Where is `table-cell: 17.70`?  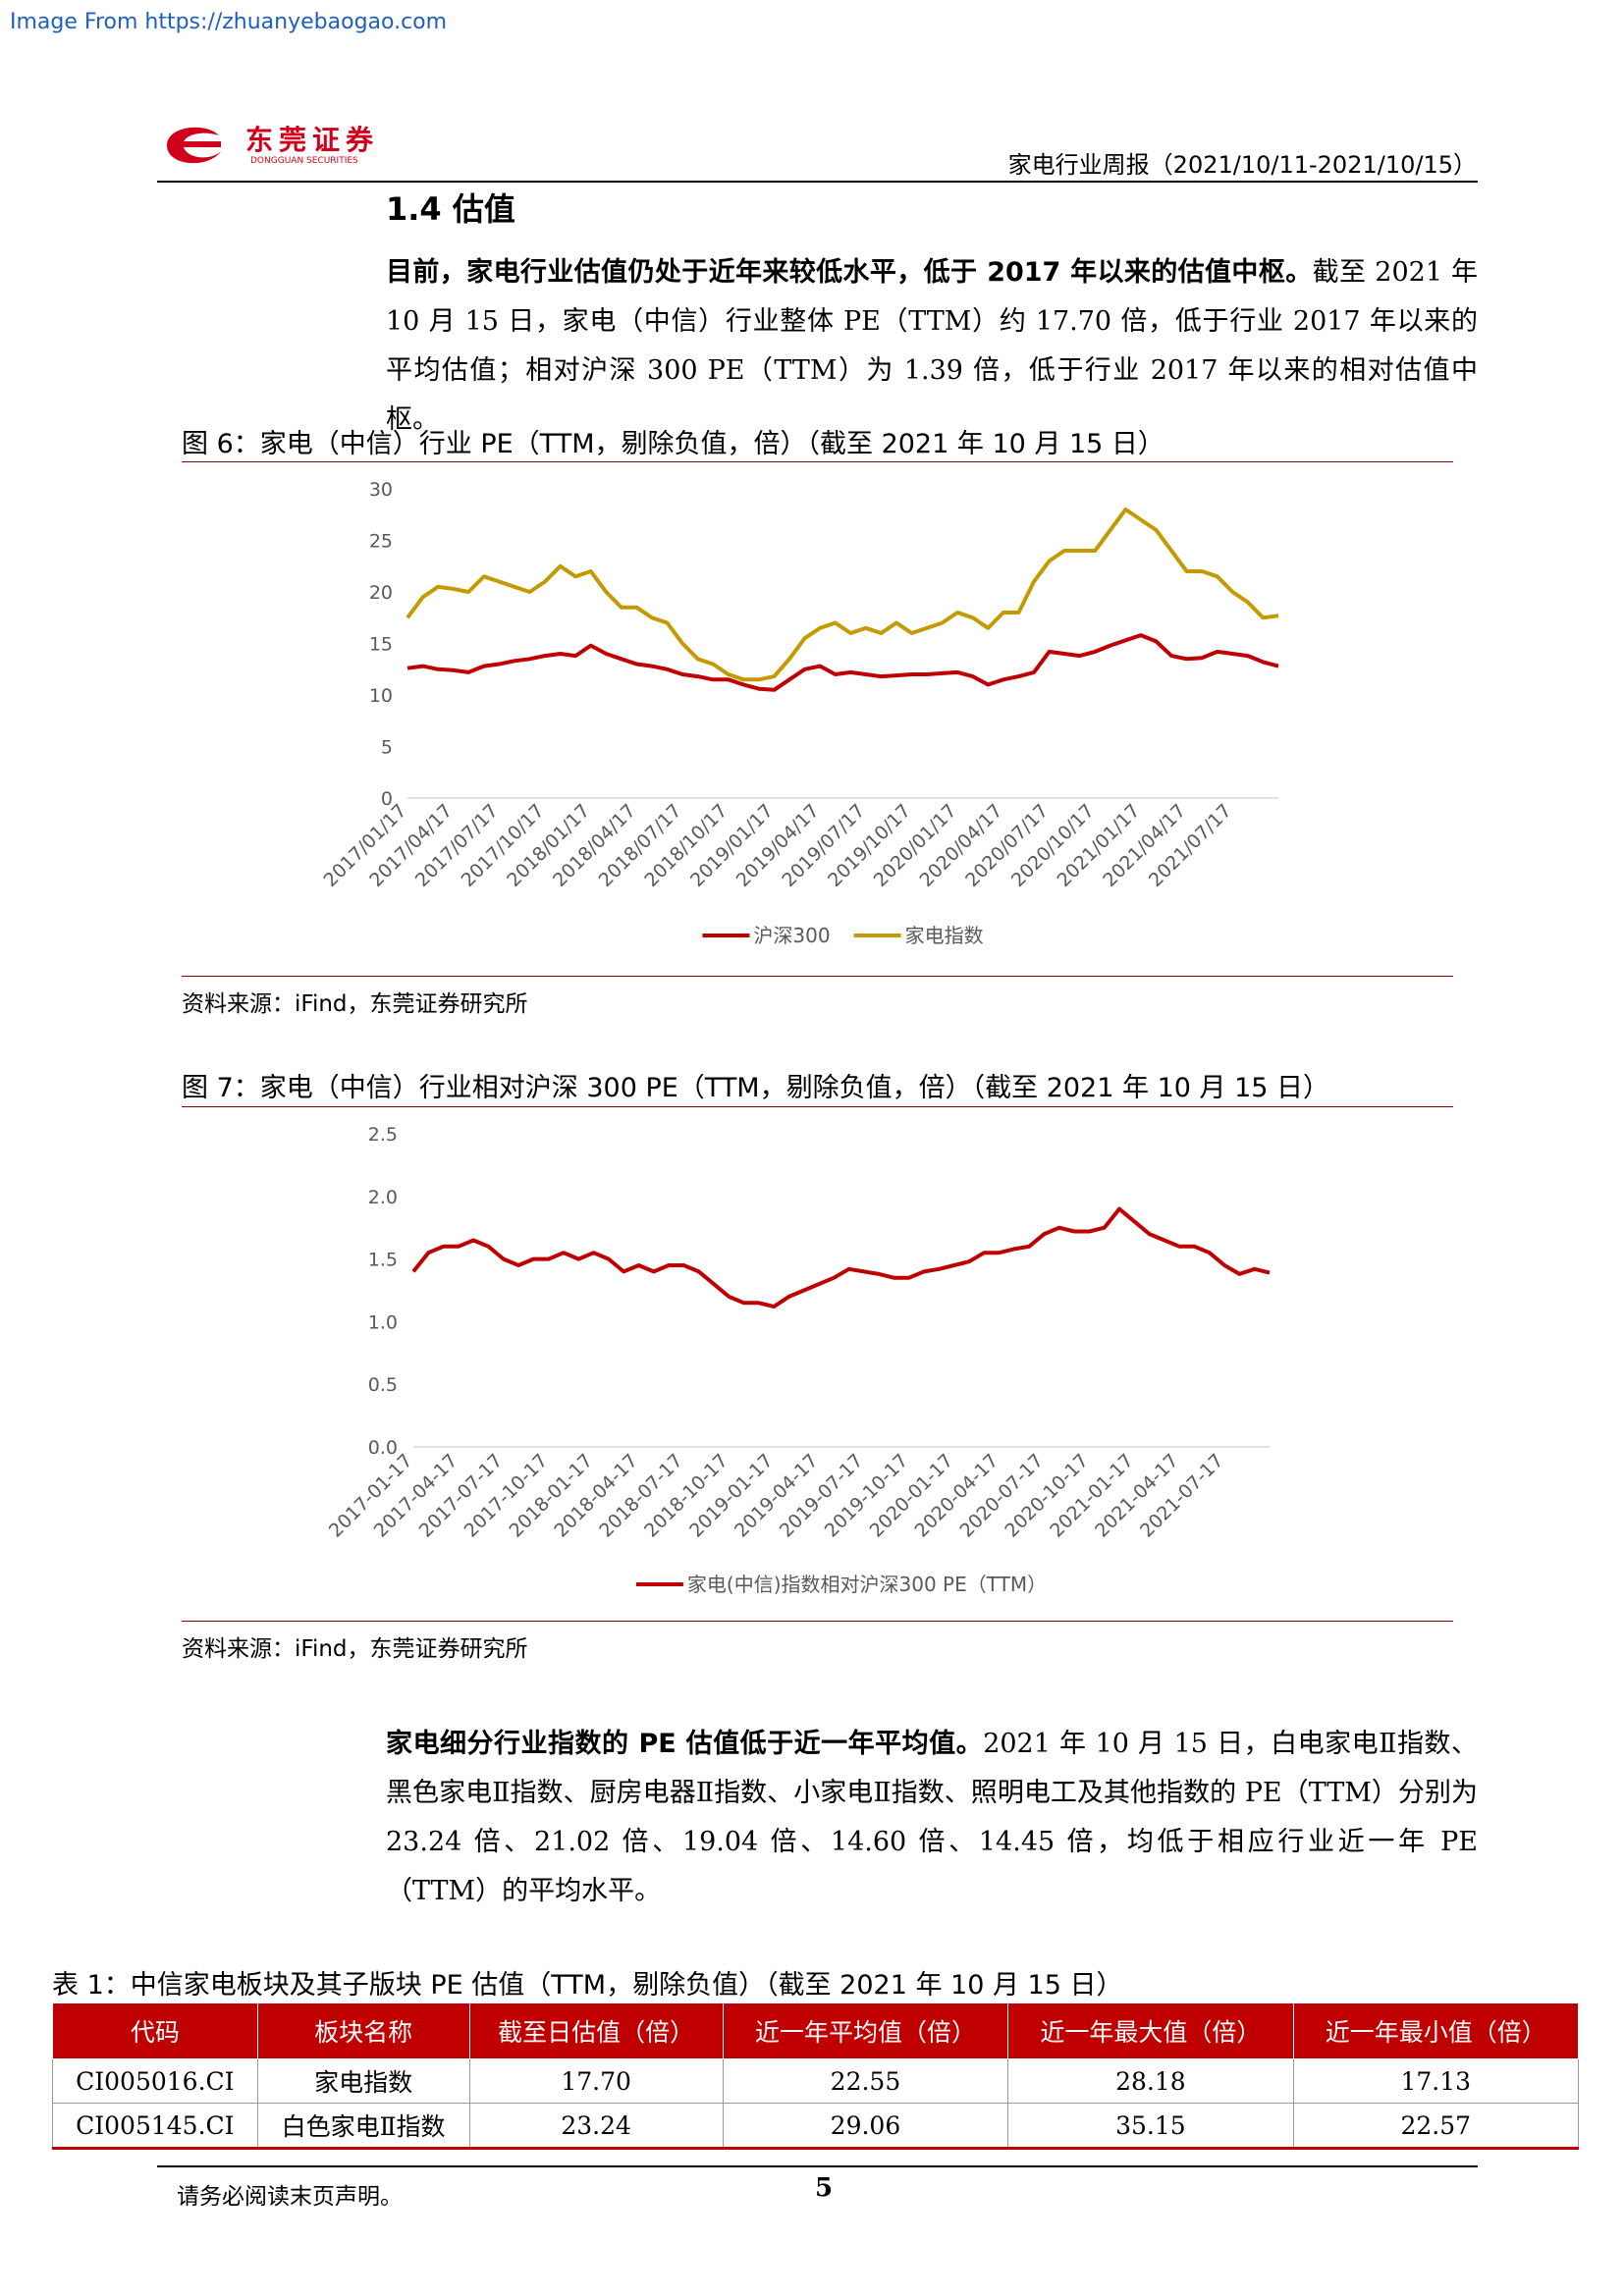 table-cell: 17.70 is located at coordinates (596, 2081).